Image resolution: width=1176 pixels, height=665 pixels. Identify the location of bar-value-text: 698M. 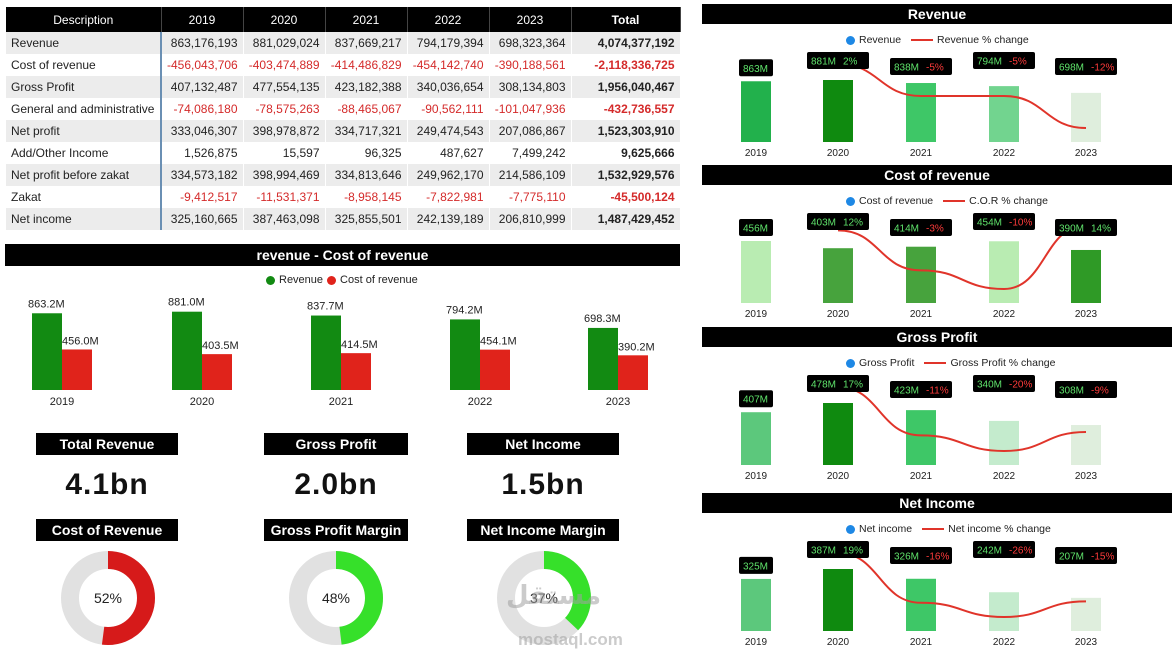
(1071, 68).